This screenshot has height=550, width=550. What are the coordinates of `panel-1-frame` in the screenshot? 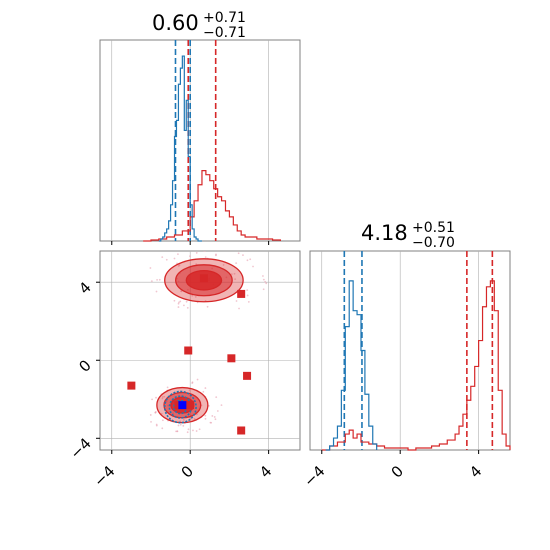 It's located at (200, 140).